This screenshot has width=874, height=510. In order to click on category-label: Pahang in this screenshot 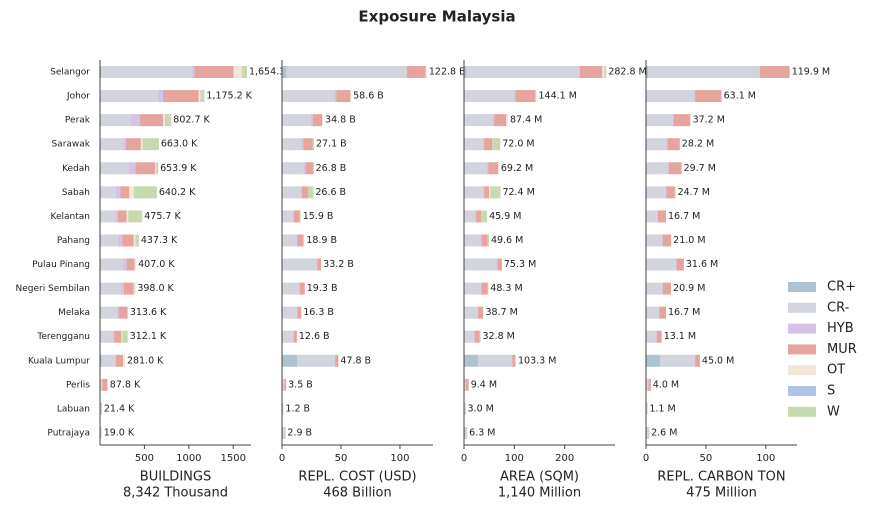, I will do `click(73, 241)`.